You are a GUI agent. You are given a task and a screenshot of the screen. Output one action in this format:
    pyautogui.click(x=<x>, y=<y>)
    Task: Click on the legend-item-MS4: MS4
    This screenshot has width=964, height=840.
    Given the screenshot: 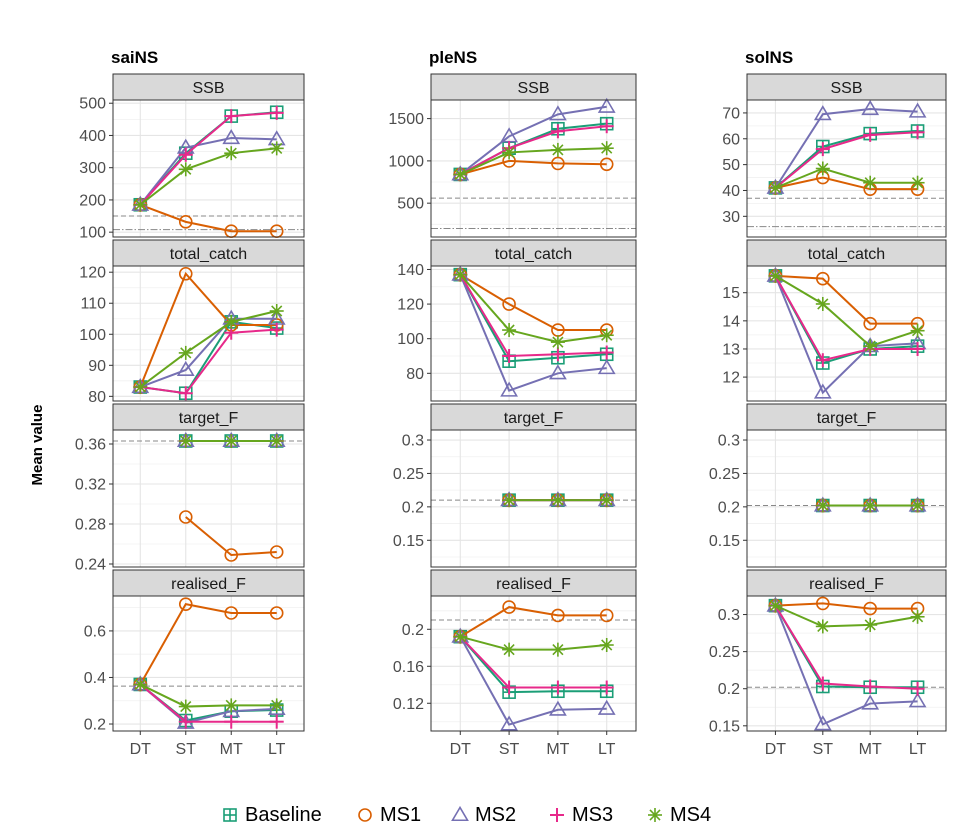 What is the action you would take?
    pyautogui.click(x=679, y=815)
    